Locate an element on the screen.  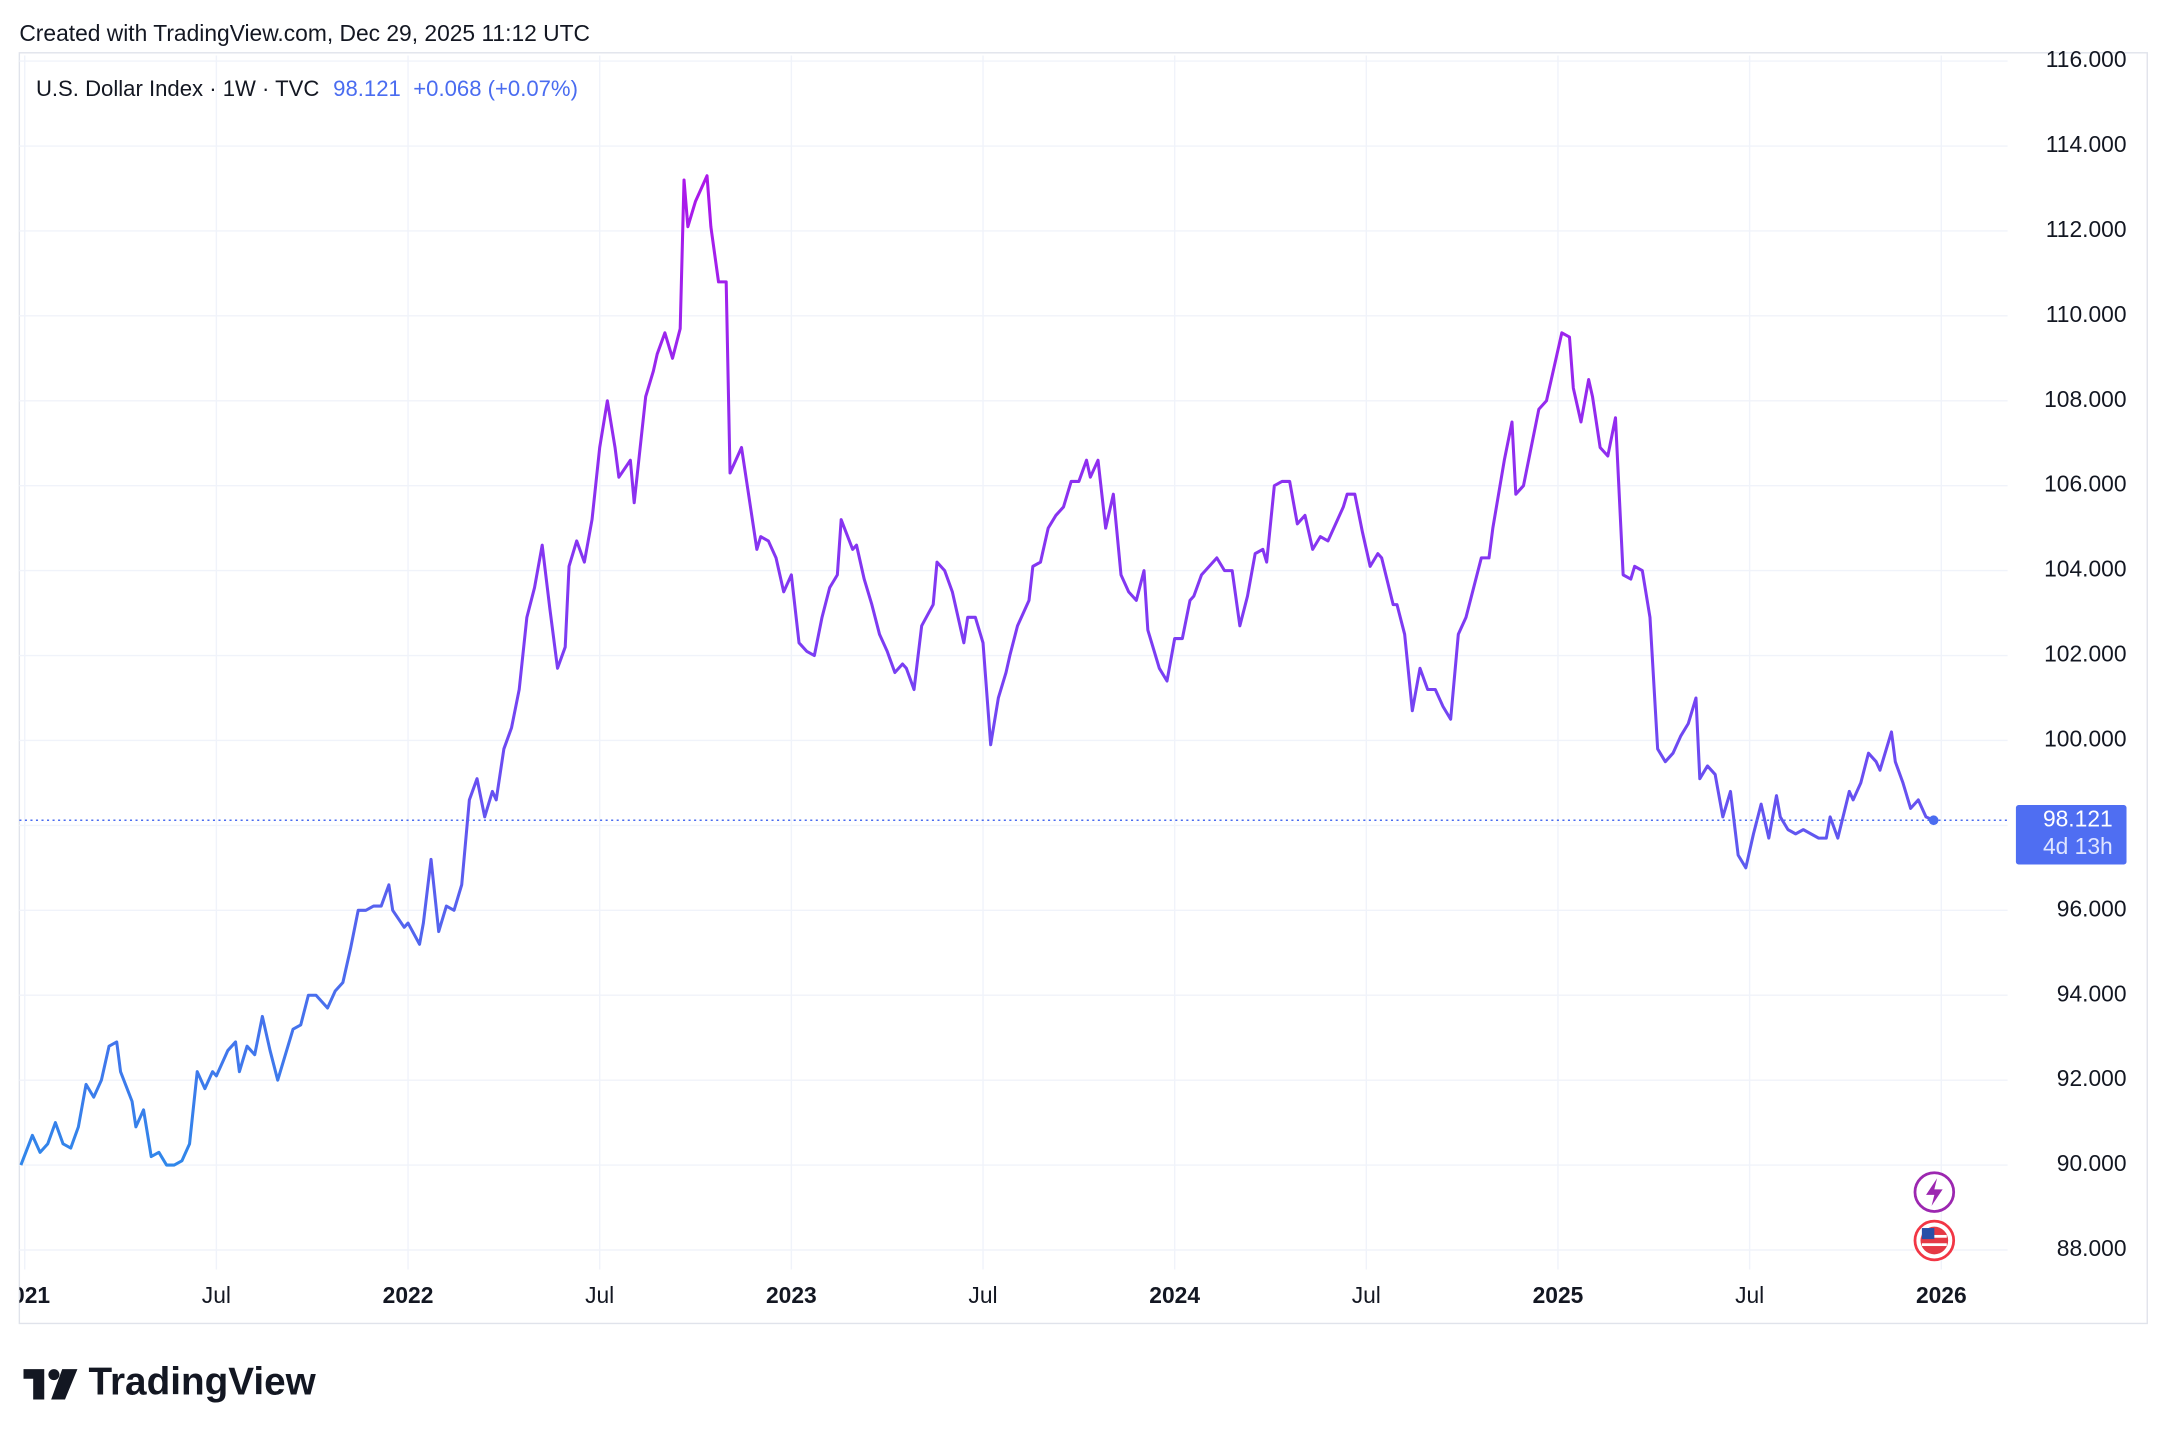
flag-stripe is located at coordinates (1934, 1245).